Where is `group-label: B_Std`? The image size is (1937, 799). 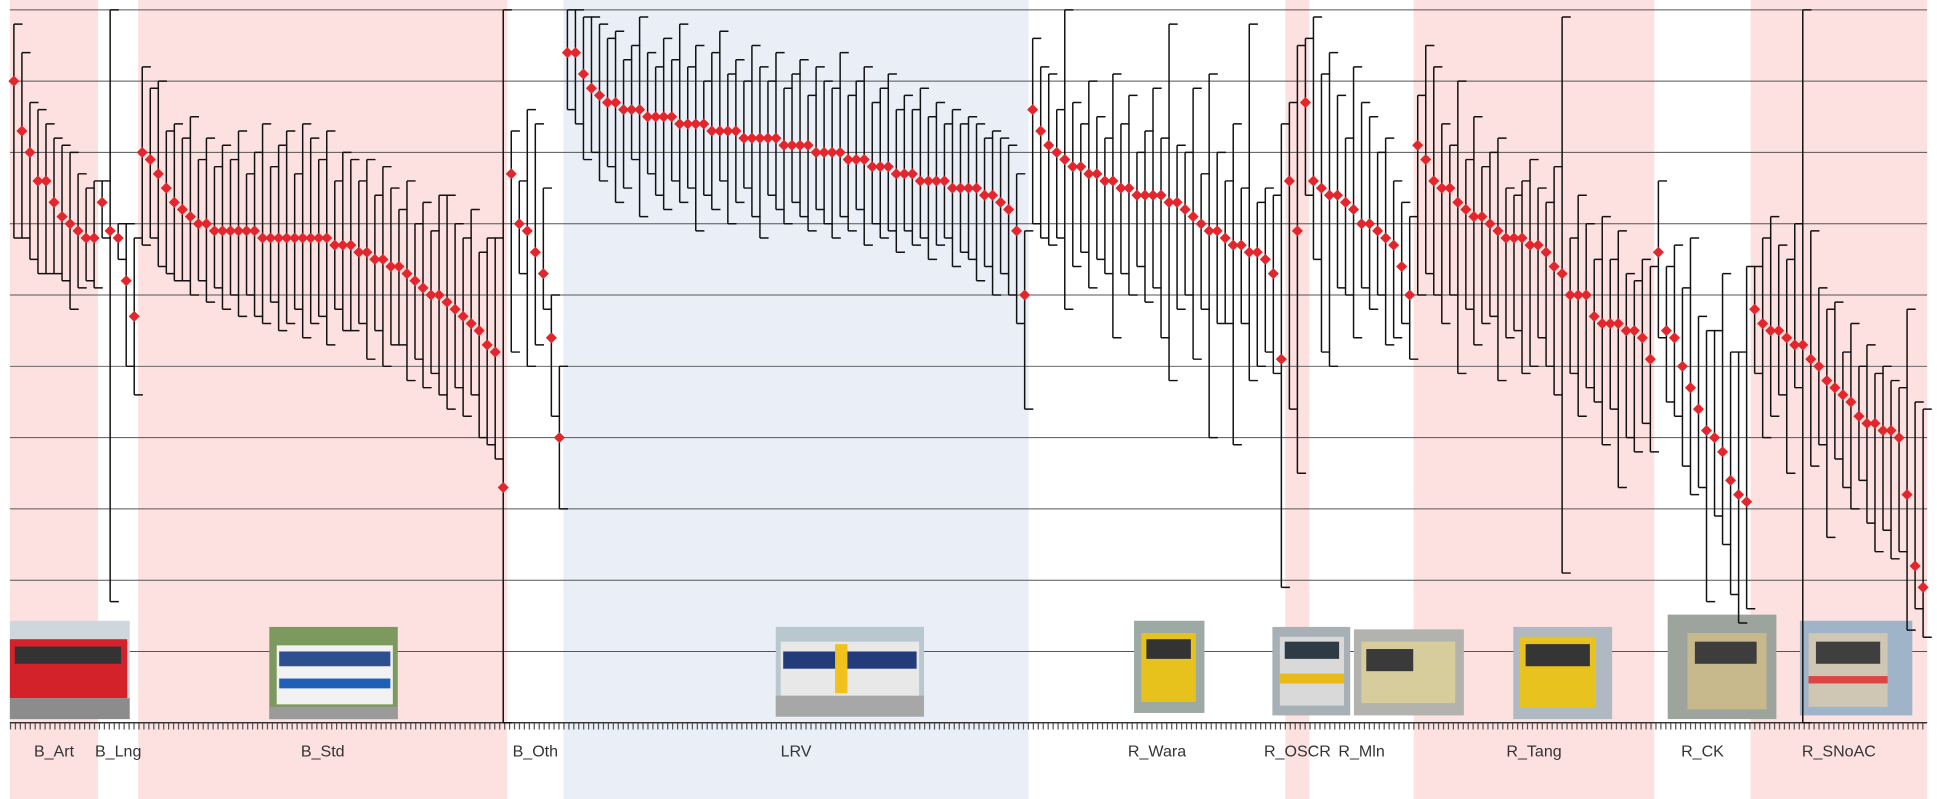 group-label: B_Std is located at coordinates (323, 752).